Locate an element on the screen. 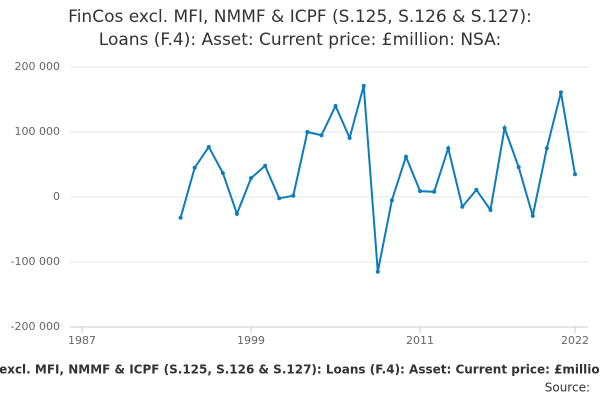 Image resolution: width=600 pixels, height=400 pixels. y-tick-label: 100 000 is located at coordinates (38, 131).